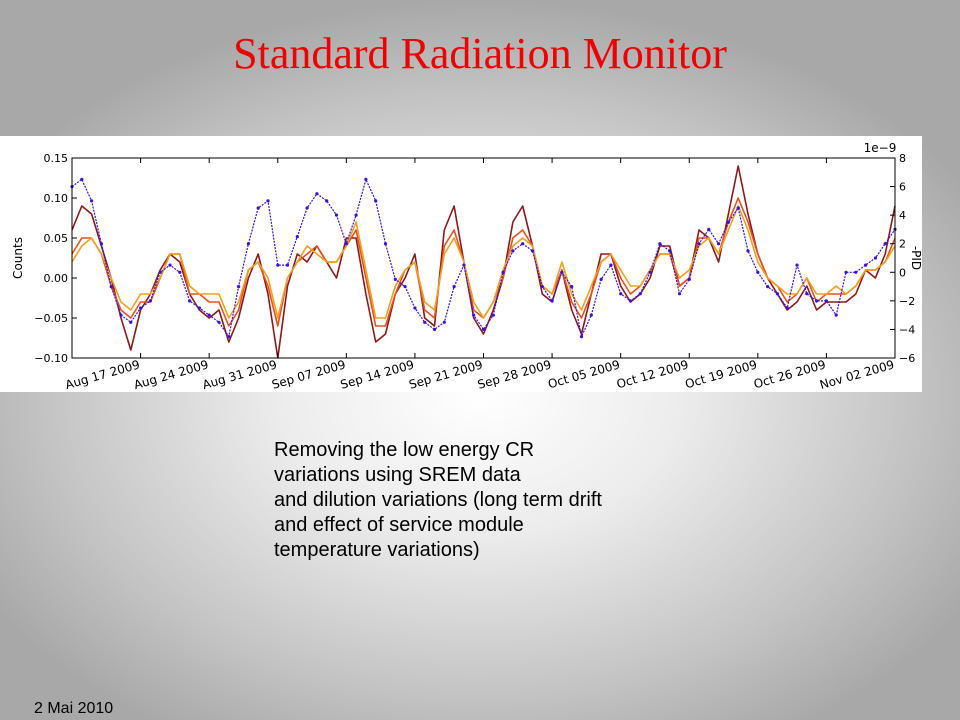 The width and height of the screenshot is (960, 720). I want to click on y-axis-label-right: -PID, so click(915, 258).